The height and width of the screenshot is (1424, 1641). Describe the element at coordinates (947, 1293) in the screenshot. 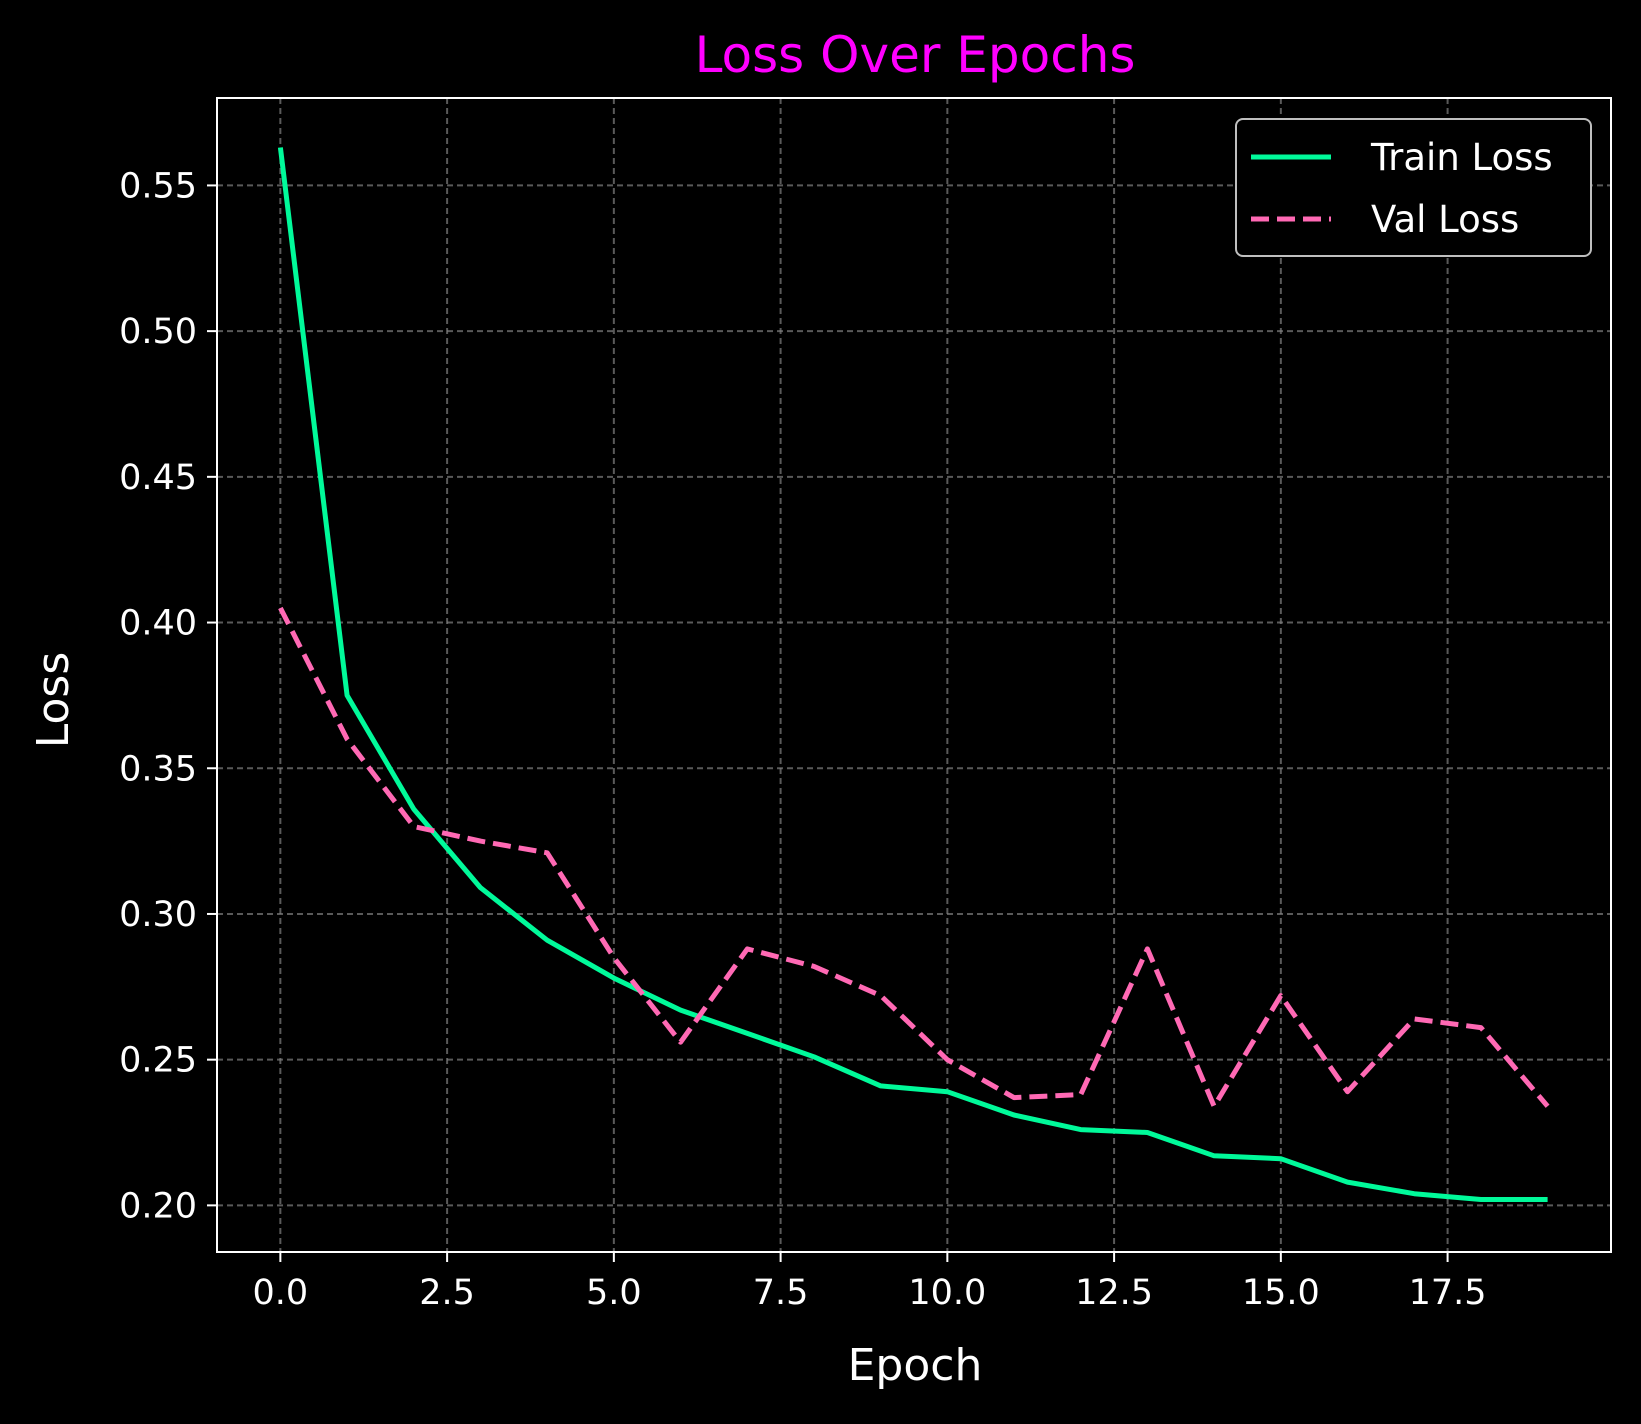

I see `x-tick-label: 10.0` at that location.